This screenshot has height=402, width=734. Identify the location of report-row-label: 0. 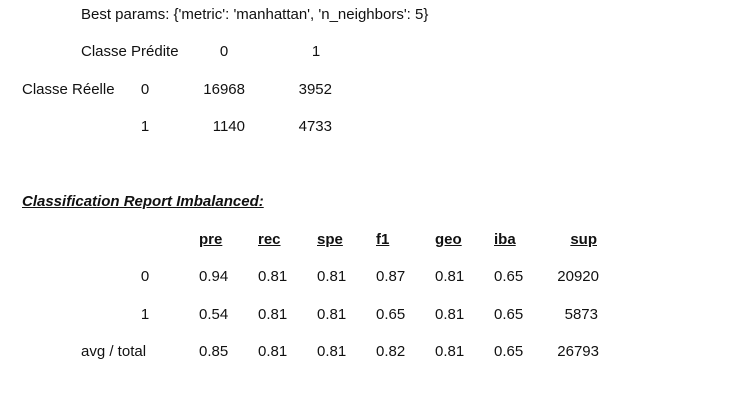
(145, 276).